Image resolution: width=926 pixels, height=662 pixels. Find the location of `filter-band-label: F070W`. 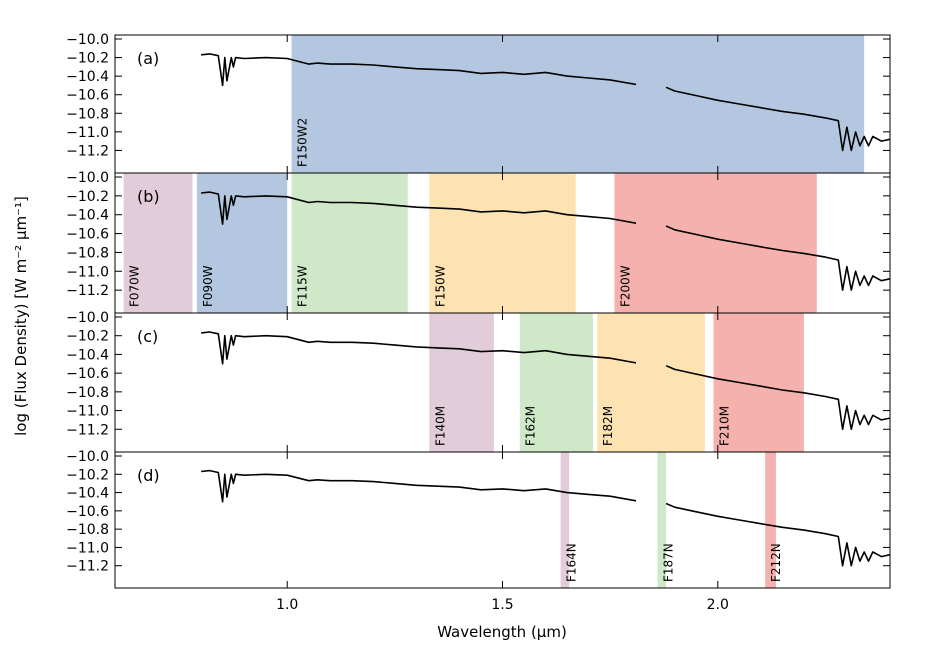

filter-band-label: F070W is located at coordinates (135, 286).